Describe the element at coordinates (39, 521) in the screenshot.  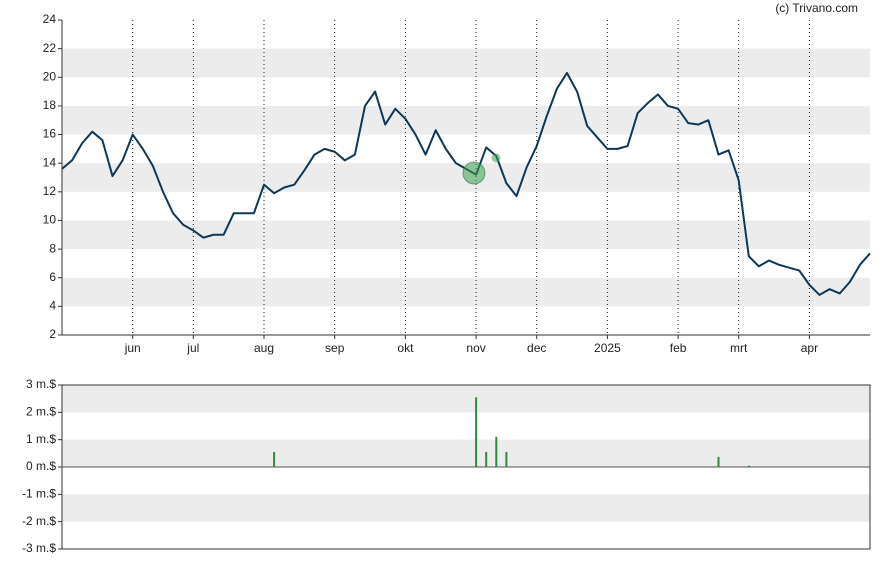
I see `y-tick-label: -2 m.$` at that location.